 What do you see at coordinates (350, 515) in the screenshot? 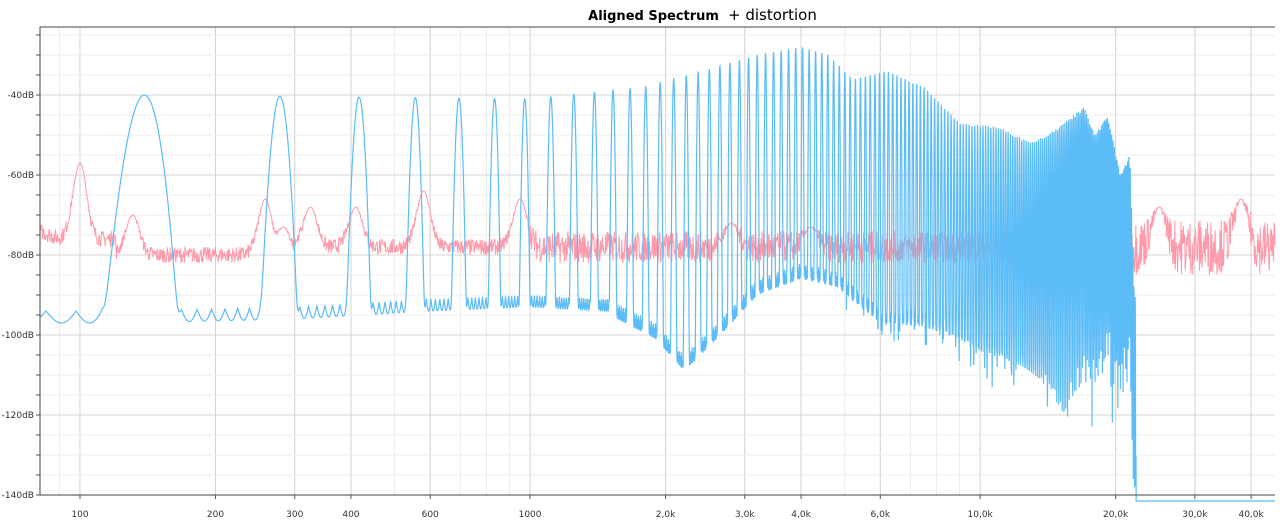
I see `x-tick-label: 400` at bounding box center [350, 515].